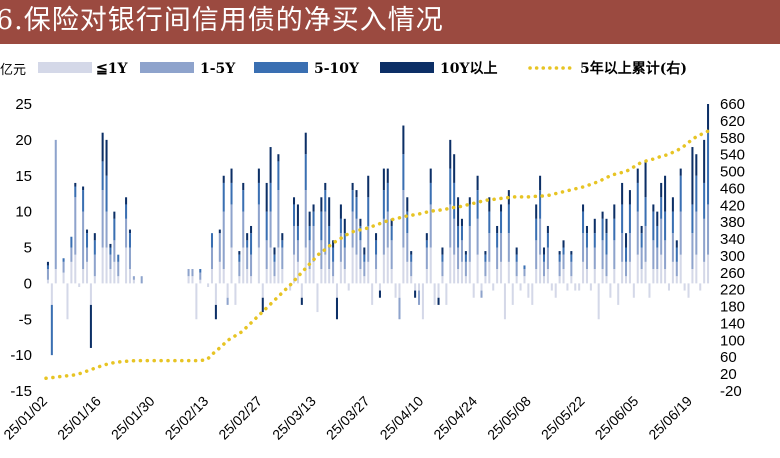 The width and height of the screenshot is (780, 458). I want to click on y-left-tick: -5, so click(25, 319).